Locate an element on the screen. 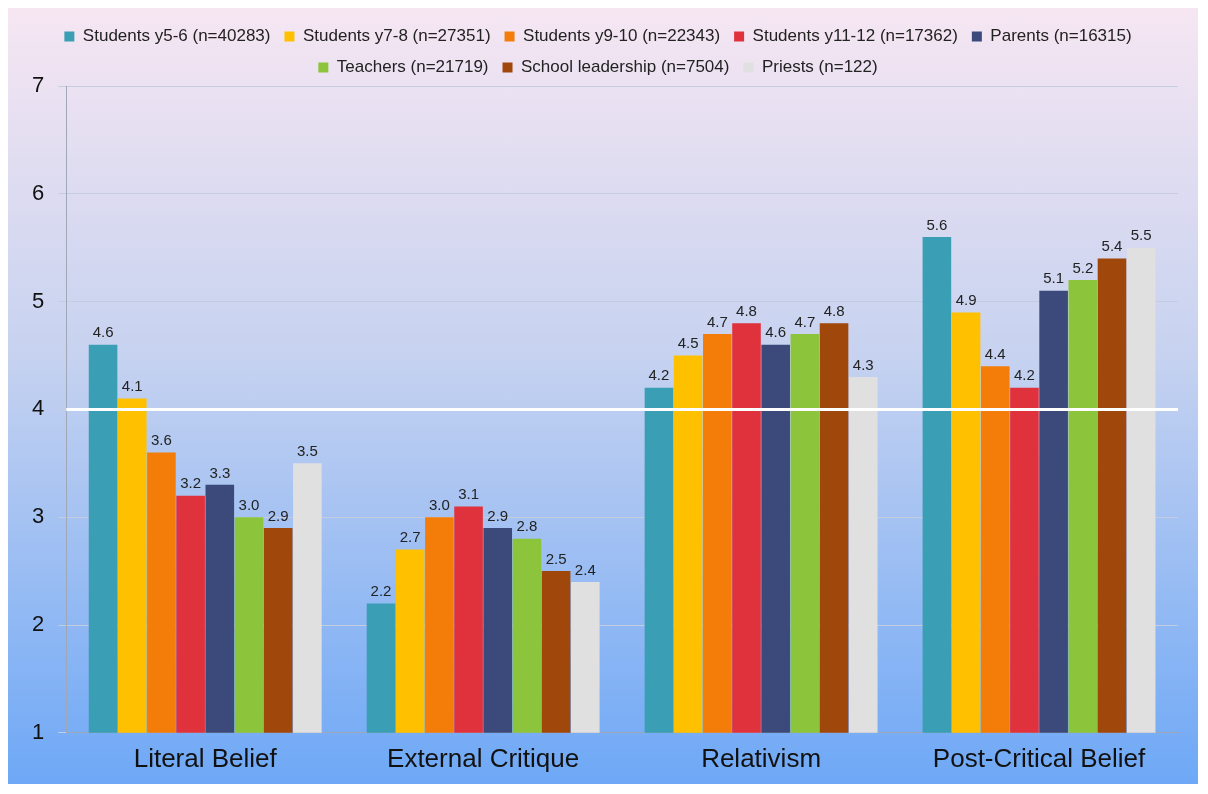 Image resolution: width=1208 pixels, height=794 pixels. data-label: 3.5 is located at coordinates (307, 450).